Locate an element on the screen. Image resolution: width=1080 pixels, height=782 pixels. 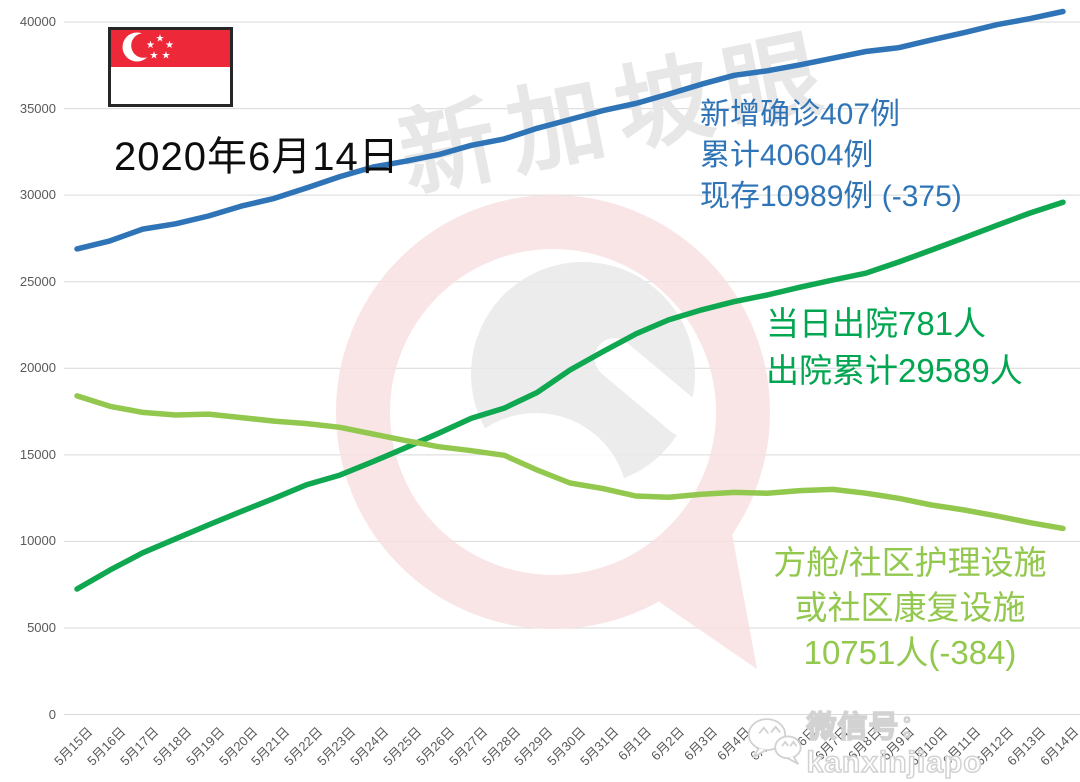
facilities-annotation: 方舱/社区护理设施 或社区康复设施 10751人(-384) is located at coordinates (910, 607).